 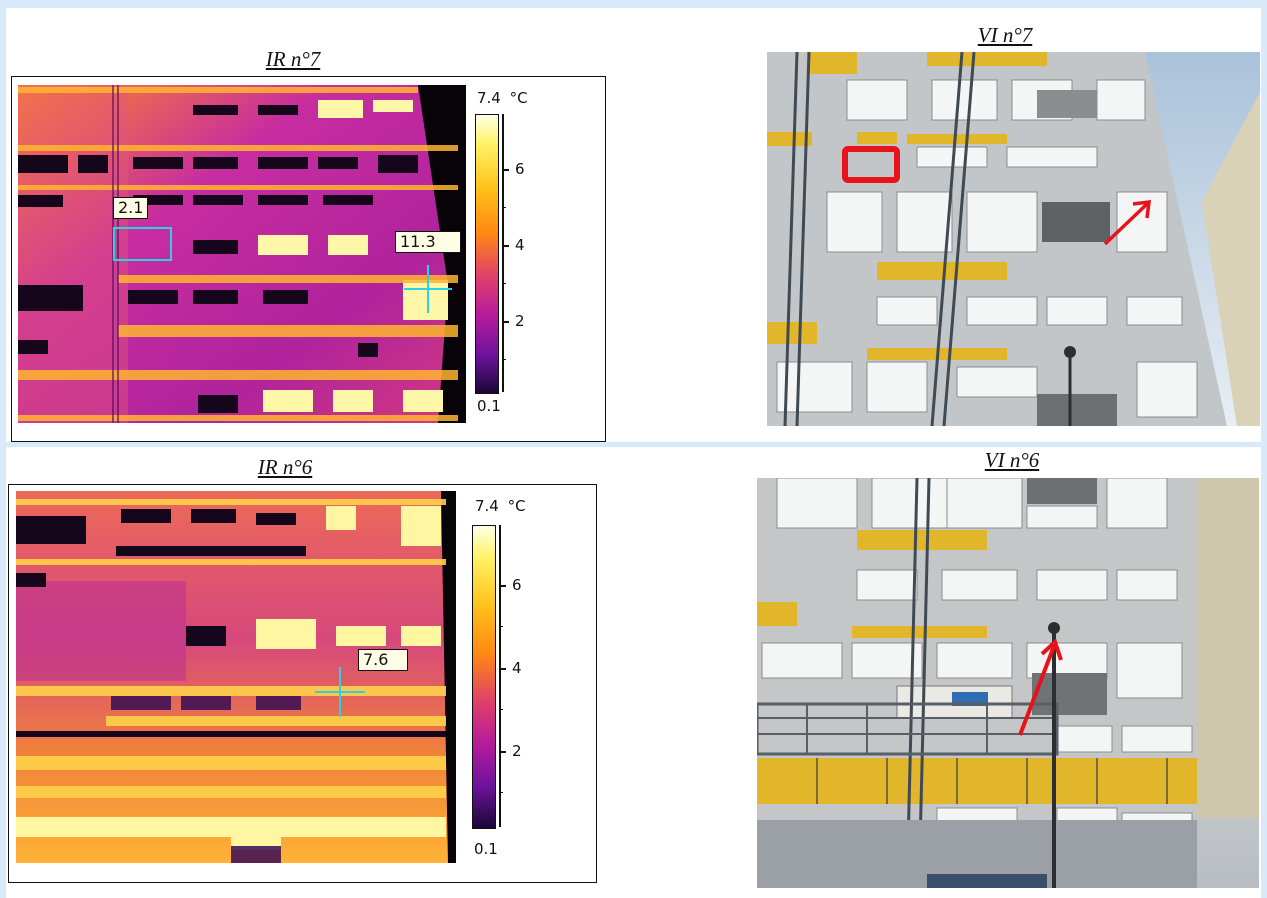 I want to click on ir-7-caption: IR n°7, so click(x=293, y=59).